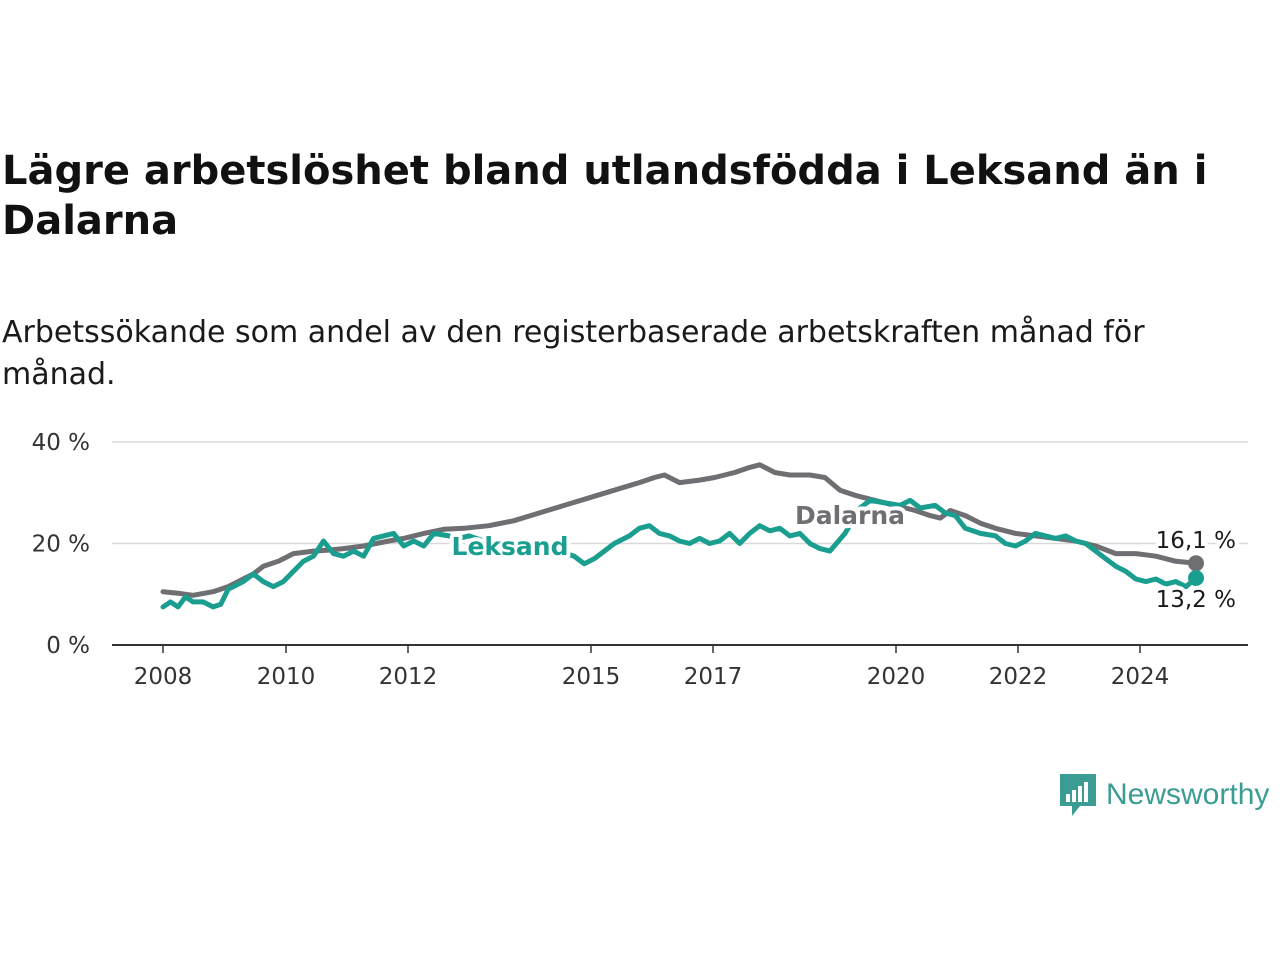 The width and height of the screenshot is (1280, 960). Describe the element at coordinates (896, 677) in the screenshot. I see `x-tick-label: 2020` at that location.